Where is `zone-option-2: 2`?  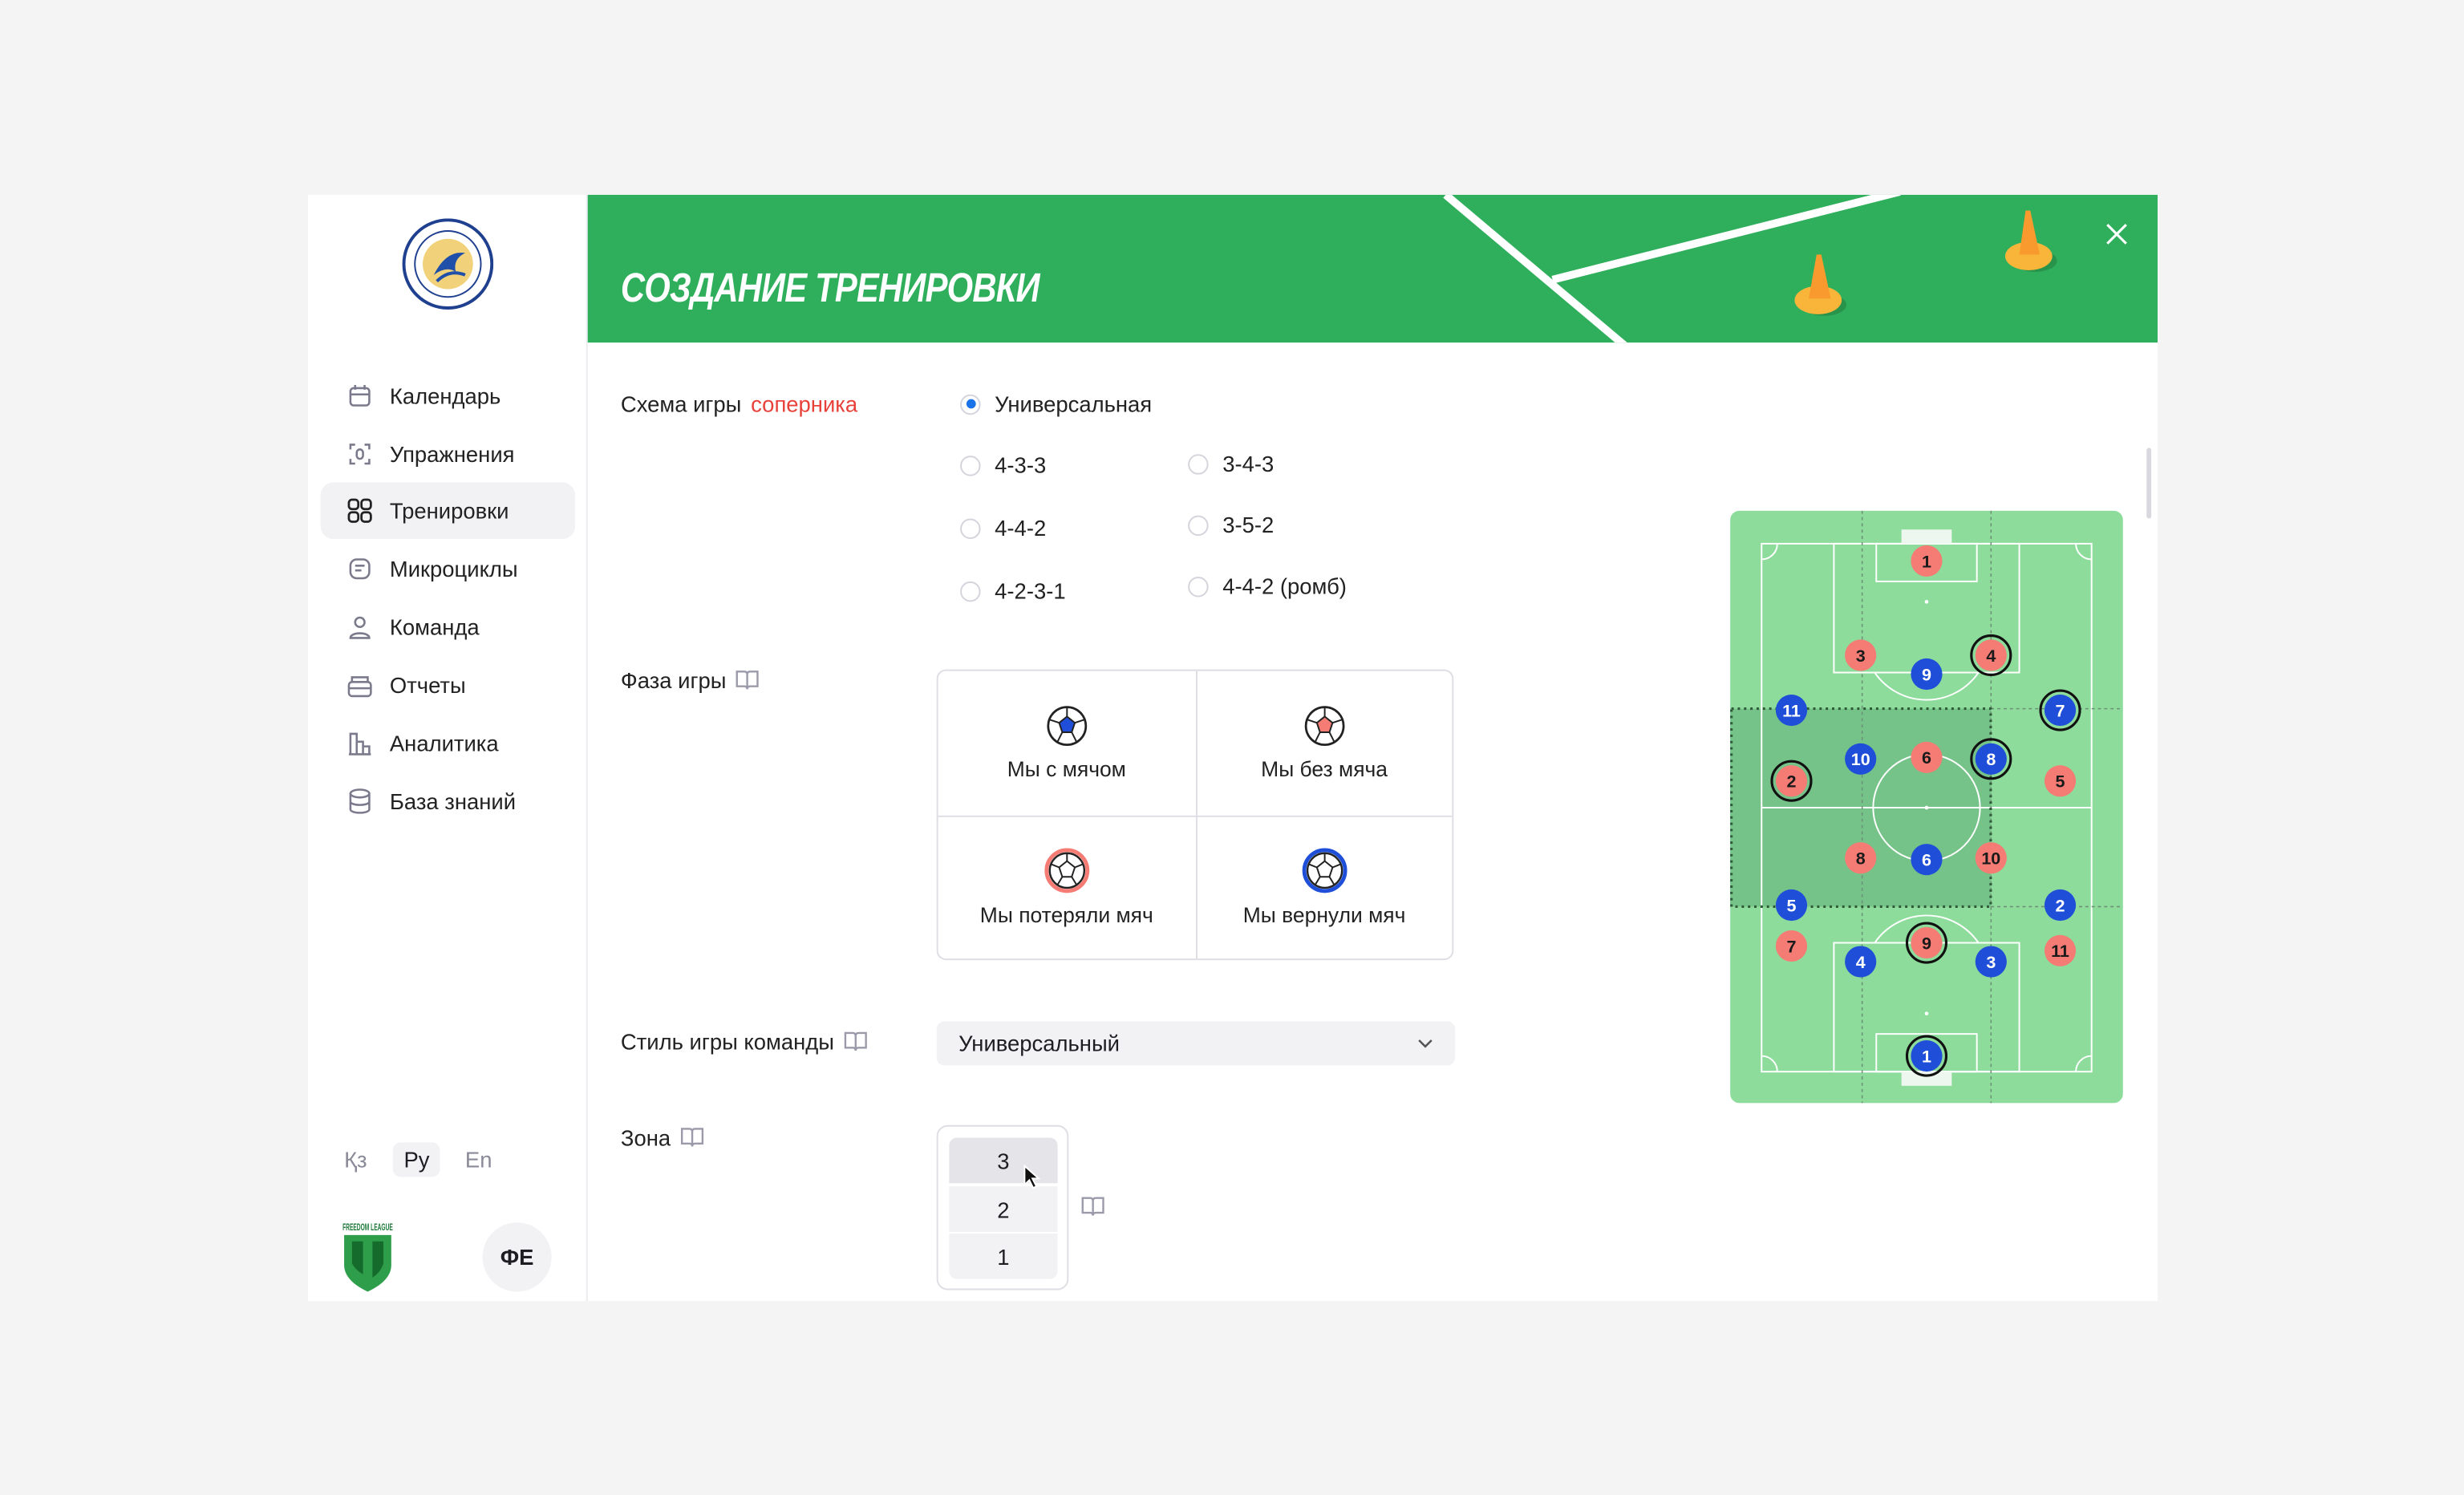
zone-option-2: 2 is located at coordinates (1004, 1209).